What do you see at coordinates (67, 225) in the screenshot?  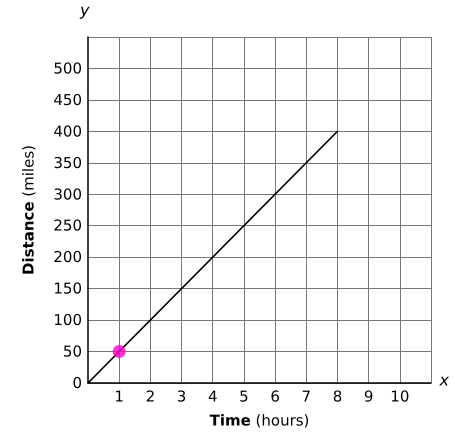 I see `y-tick-label: 250` at bounding box center [67, 225].